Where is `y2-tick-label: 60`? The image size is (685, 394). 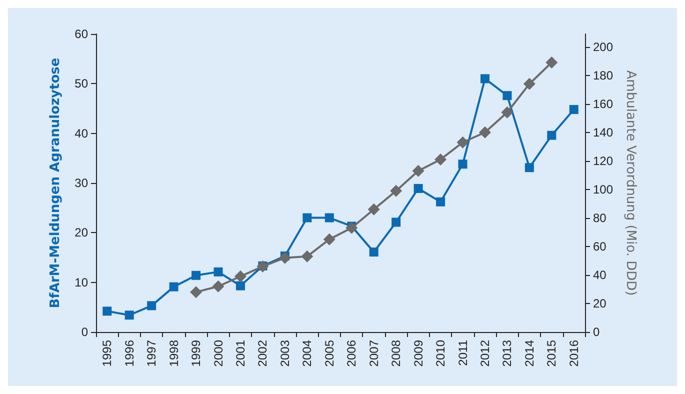
y2-tick-label: 60 is located at coordinates (600, 246).